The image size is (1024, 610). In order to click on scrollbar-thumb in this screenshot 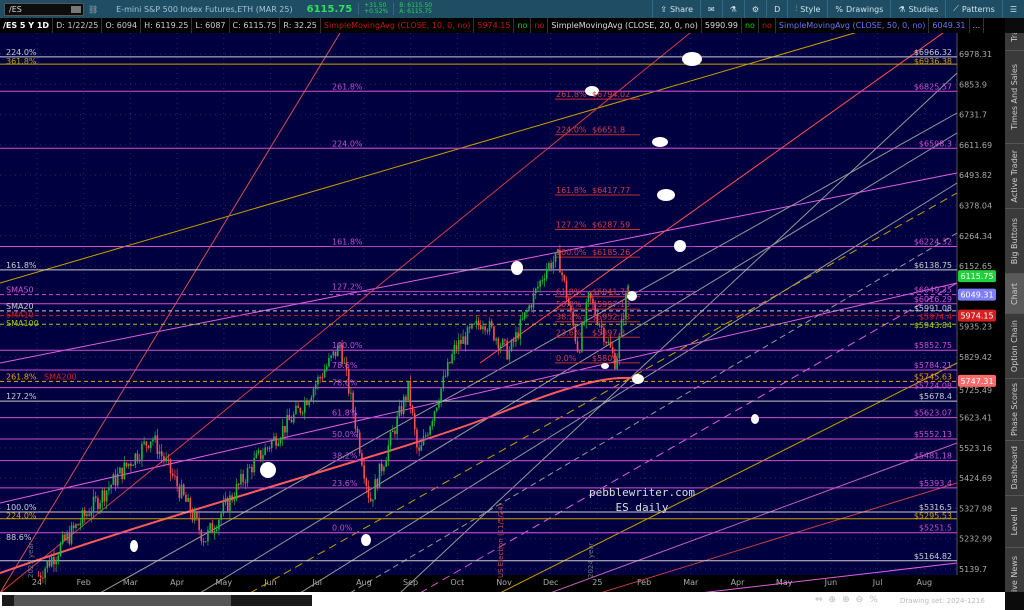, I will do `click(122, 600)`.